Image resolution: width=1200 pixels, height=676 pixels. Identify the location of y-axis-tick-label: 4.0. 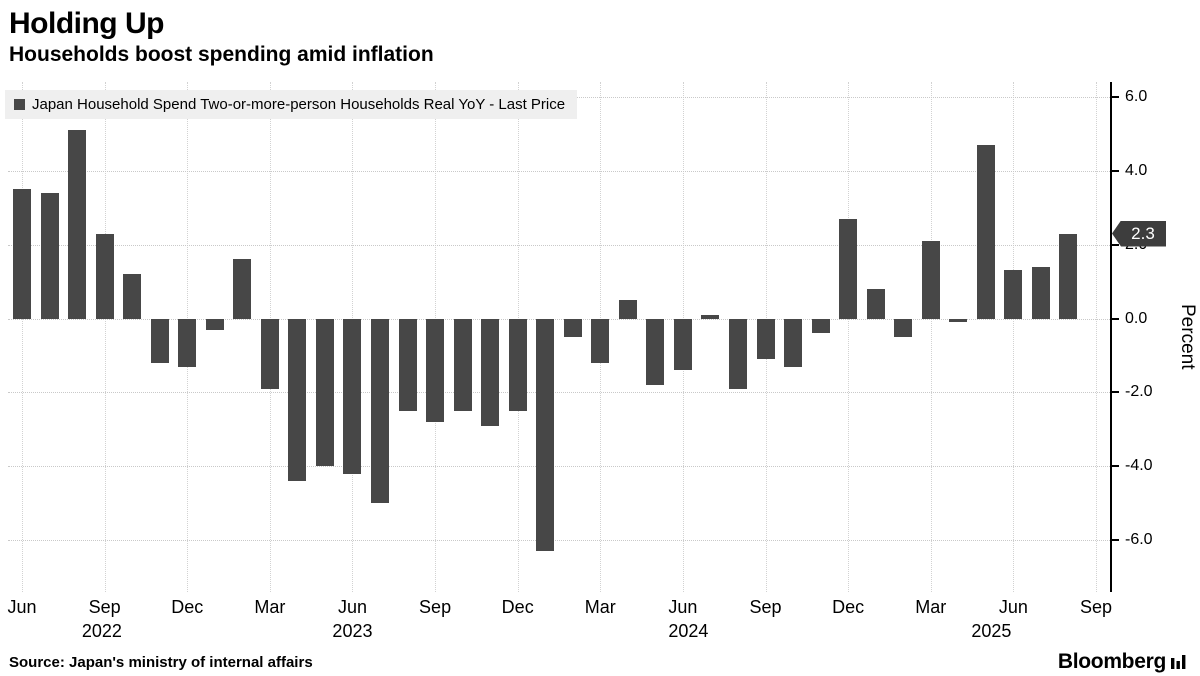
(1136, 170).